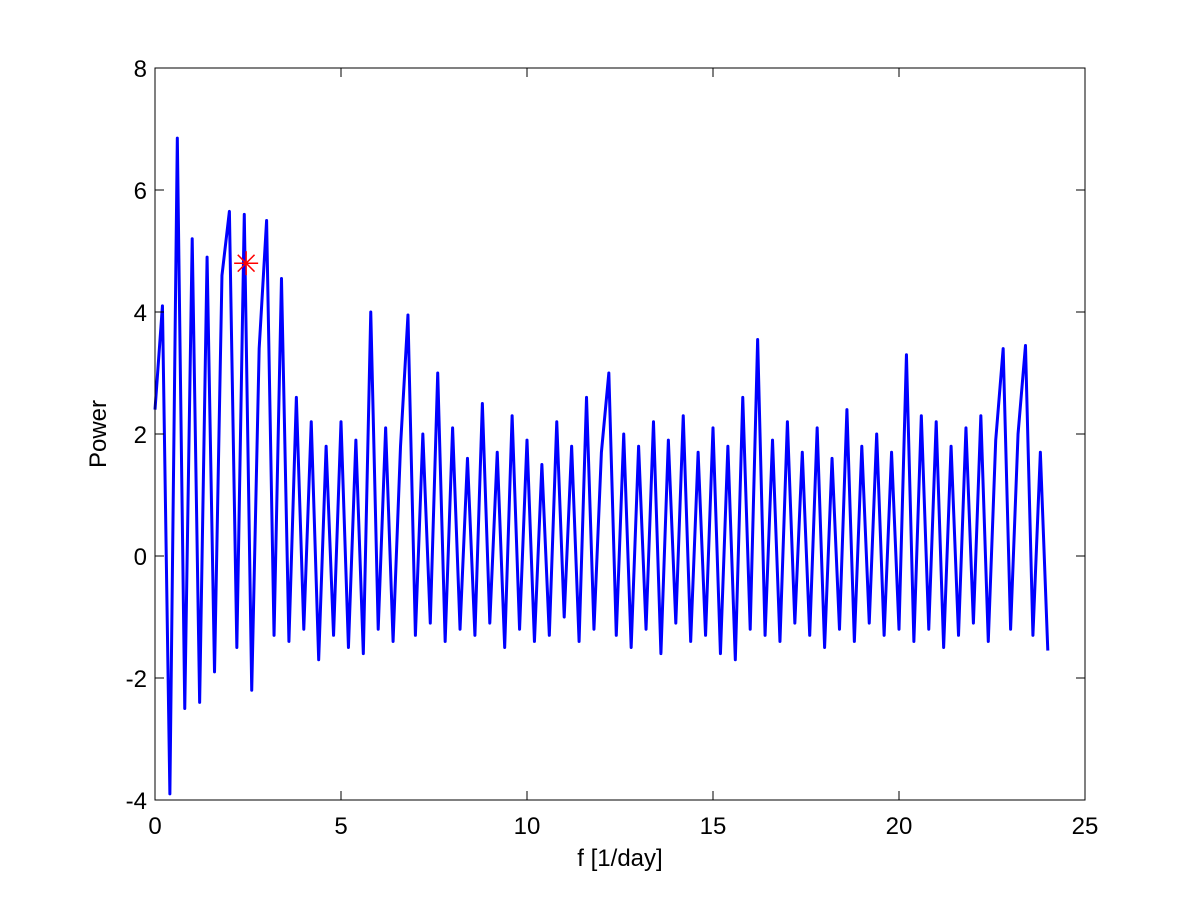 The image size is (1200, 900). What do you see at coordinates (527, 826) in the screenshot?
I see `x-tick-label: 10` at bounding box center [527, 826].